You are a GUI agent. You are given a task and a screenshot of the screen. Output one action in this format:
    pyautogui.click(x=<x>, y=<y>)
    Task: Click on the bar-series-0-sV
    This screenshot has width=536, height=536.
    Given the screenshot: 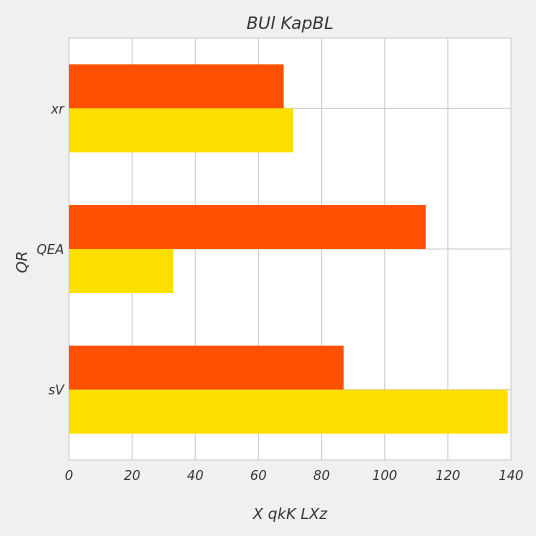 What is the action you would take?
    pyautogui.click(x=206, y=367)
    